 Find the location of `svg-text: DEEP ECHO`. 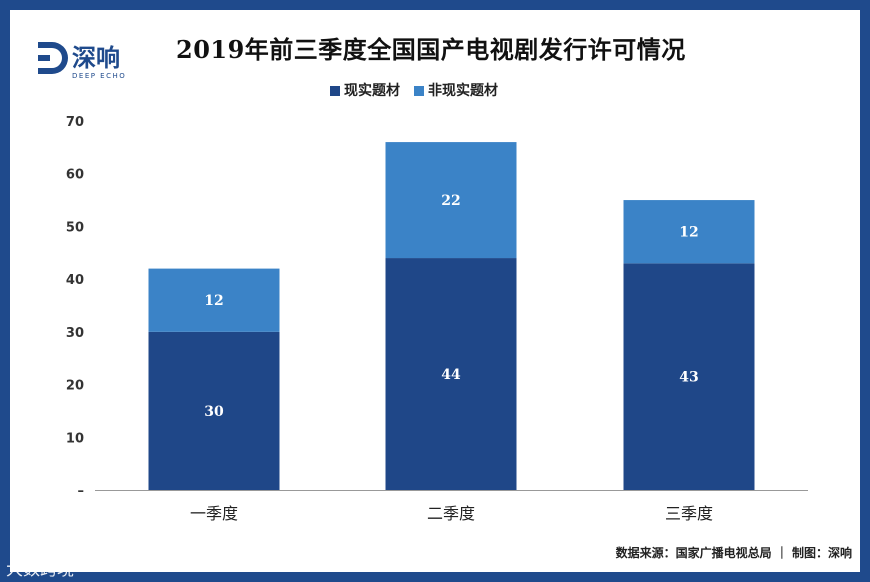

svg-text: DEEP ECHO is located at coordinates (99, 76).